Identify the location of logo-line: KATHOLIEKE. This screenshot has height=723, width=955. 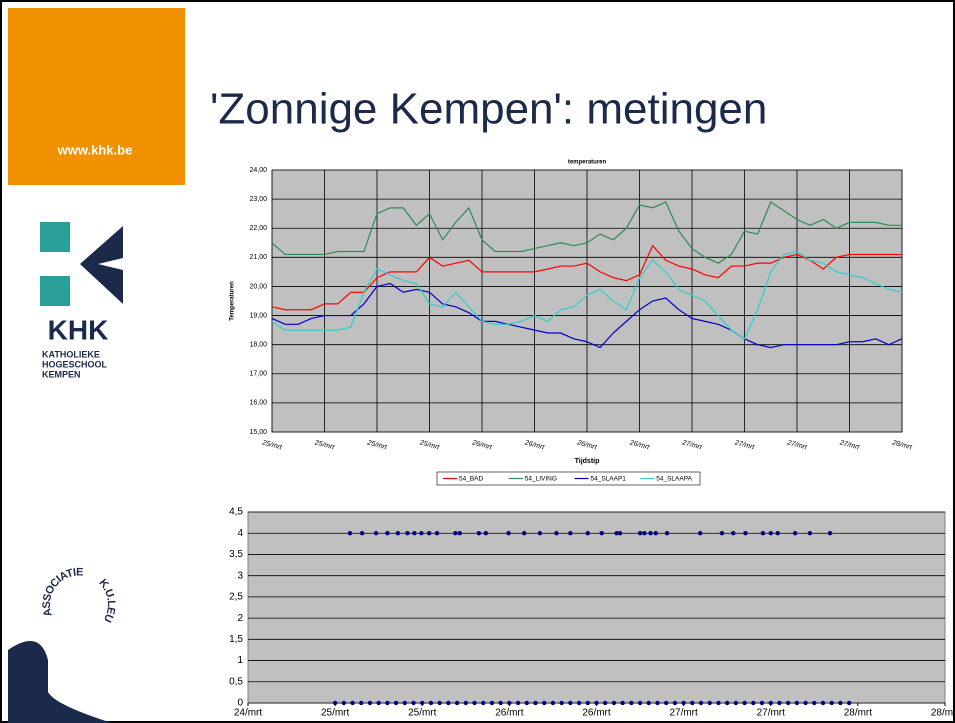
(71, 354).